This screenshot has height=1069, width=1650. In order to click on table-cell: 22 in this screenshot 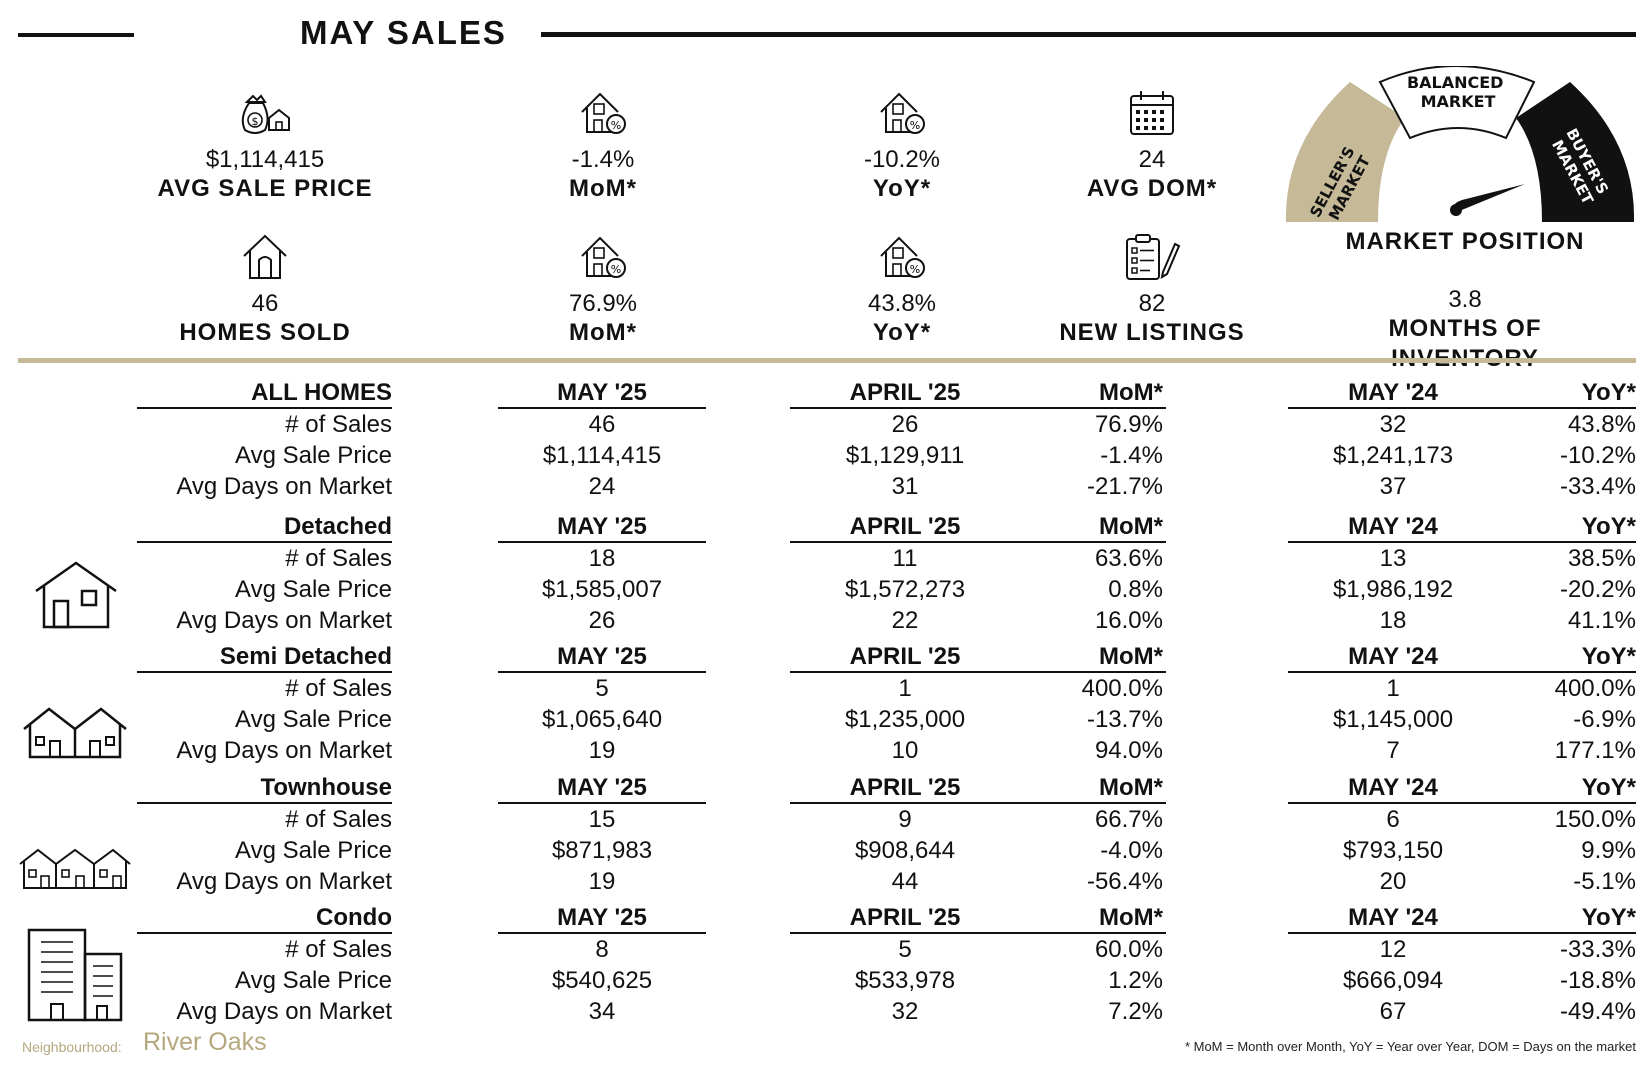, I will do `click(905, 620)`.